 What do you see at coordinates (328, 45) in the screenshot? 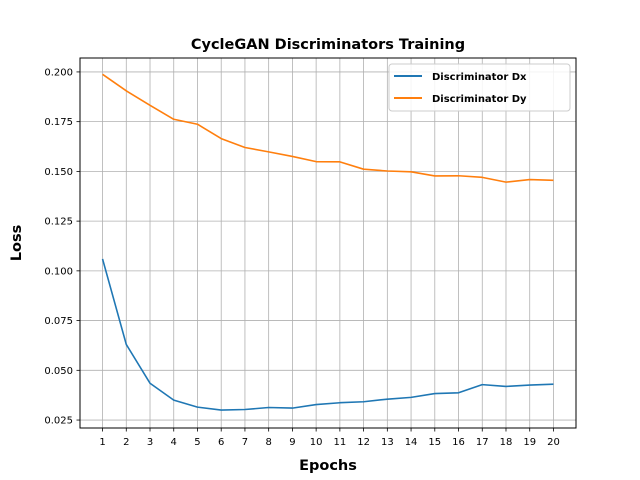
I see `chart-title: CycleGAN Discriminators Training` at bounding box center [328, 45].